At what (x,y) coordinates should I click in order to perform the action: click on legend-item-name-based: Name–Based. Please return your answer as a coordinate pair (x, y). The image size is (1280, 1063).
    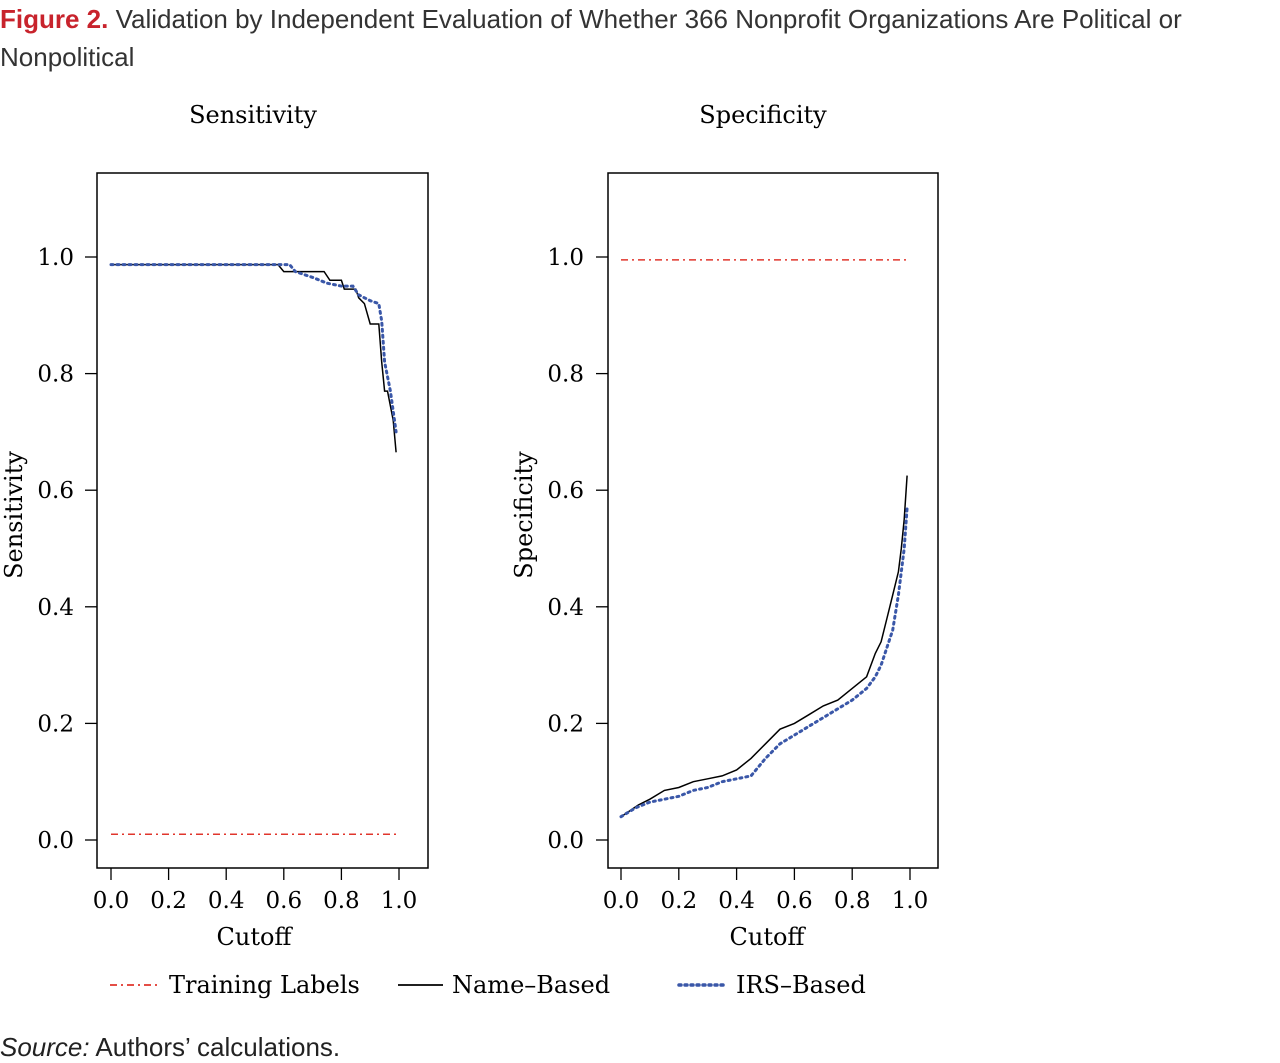
    Looking at the image, I should click on (504, 985).